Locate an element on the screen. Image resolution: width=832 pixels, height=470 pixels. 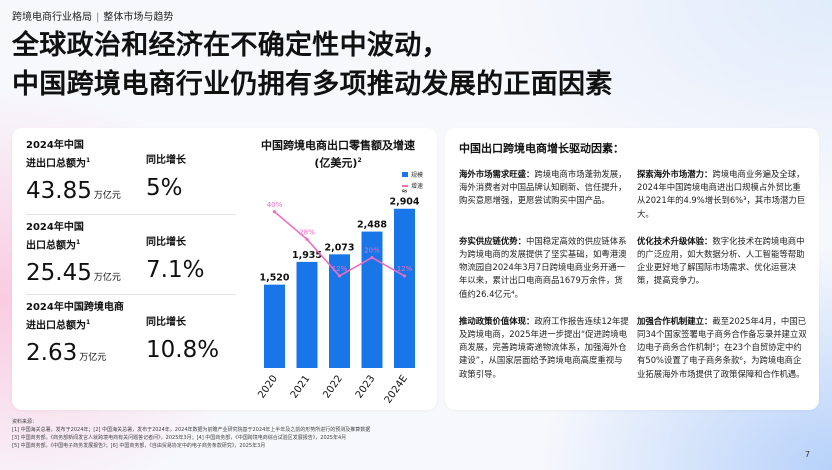
chart-title: 中国跨境电商出口零售额及增速 (亿美元)2 is located at coordinates (338, 154).